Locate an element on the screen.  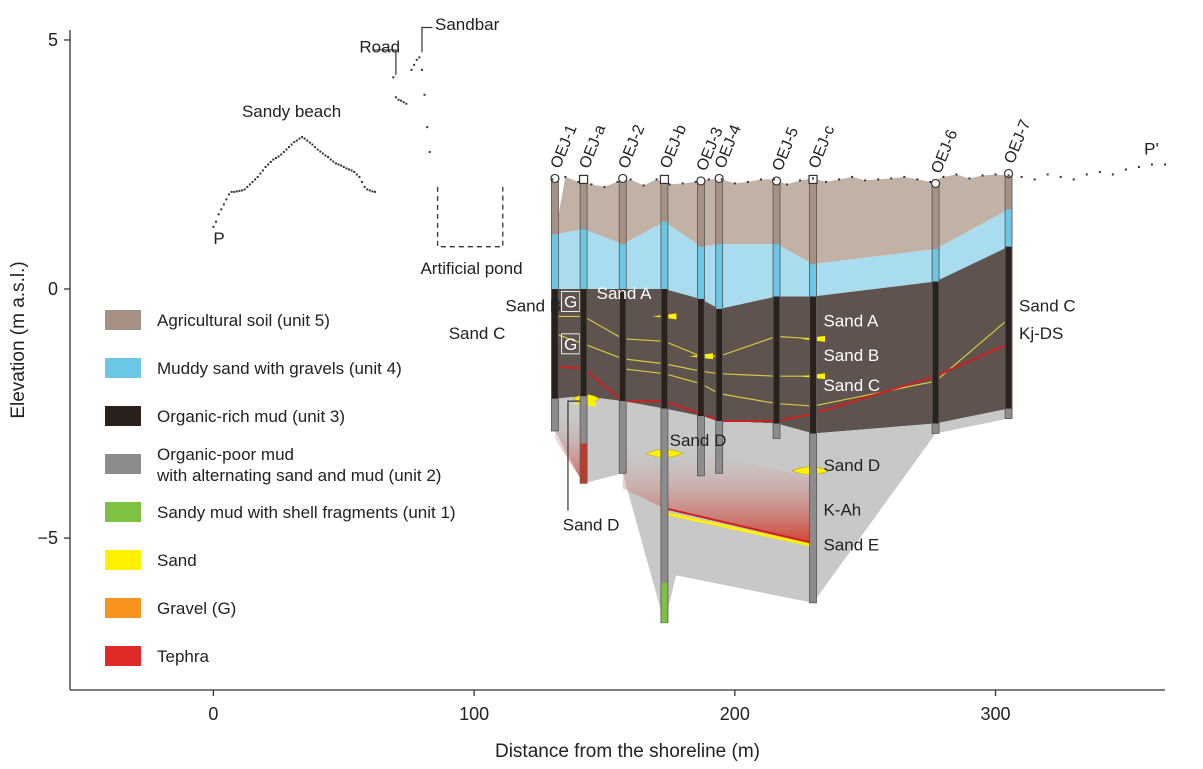
y-tick-label: −5 is located at coordinates (47, 538).